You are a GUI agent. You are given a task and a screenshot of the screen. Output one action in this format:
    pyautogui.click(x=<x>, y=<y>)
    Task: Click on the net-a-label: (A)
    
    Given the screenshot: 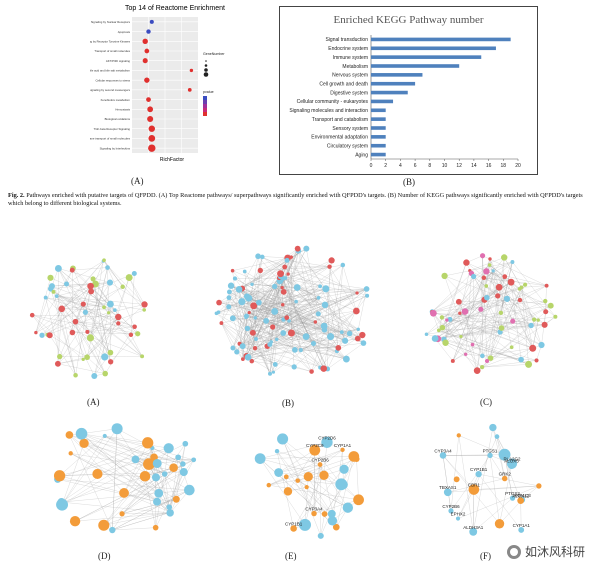 What is the action you would take?
    pyautogui.click(x=93, y=402)
    